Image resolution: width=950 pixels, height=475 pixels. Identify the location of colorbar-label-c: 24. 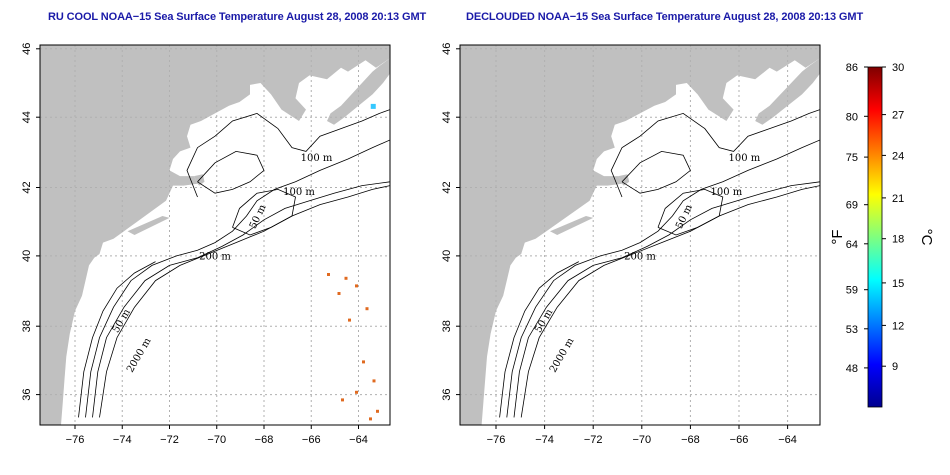
(898, 156).